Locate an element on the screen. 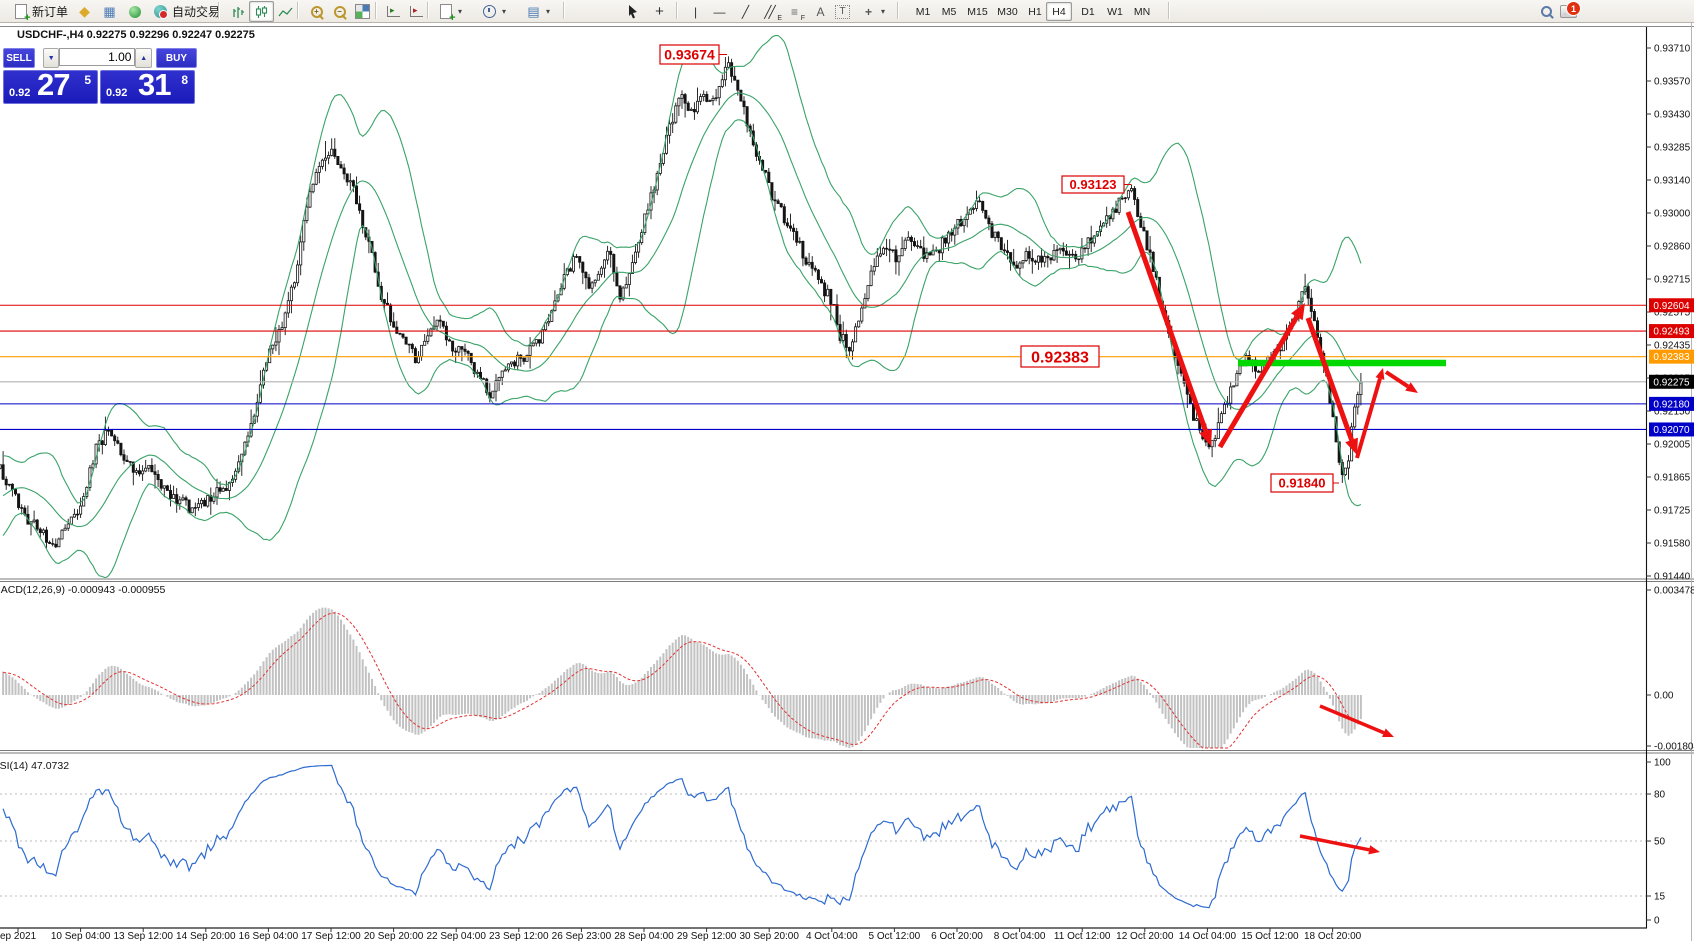 The width and height of the screenshot is (1694, 941). green-support-line is located at coordinates (1342, 363).